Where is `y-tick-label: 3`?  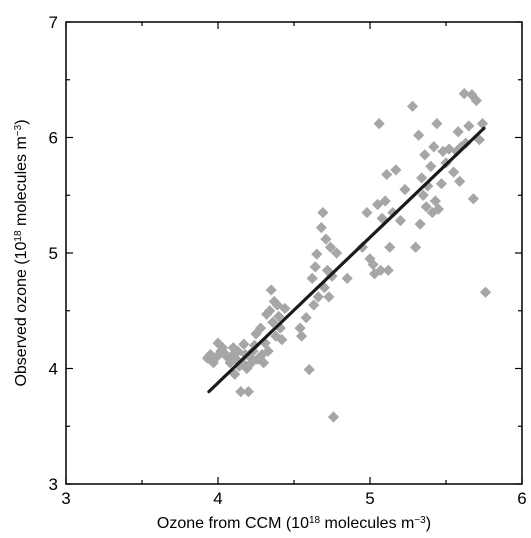 y-tick-label: 3 is located at coordinates (53, 484).